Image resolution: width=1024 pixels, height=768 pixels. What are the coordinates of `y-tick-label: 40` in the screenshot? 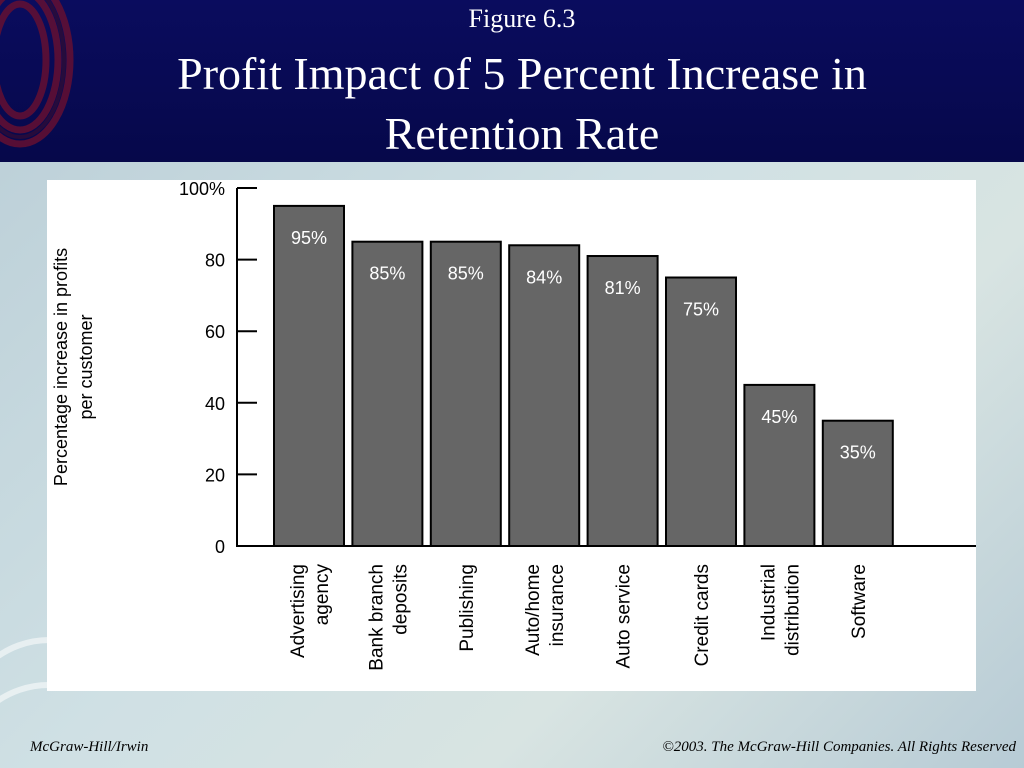 It's located at (215, 404).